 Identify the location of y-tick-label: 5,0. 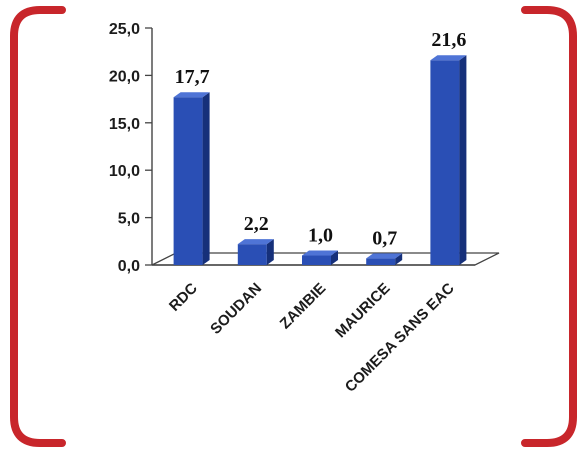
(129, 219).